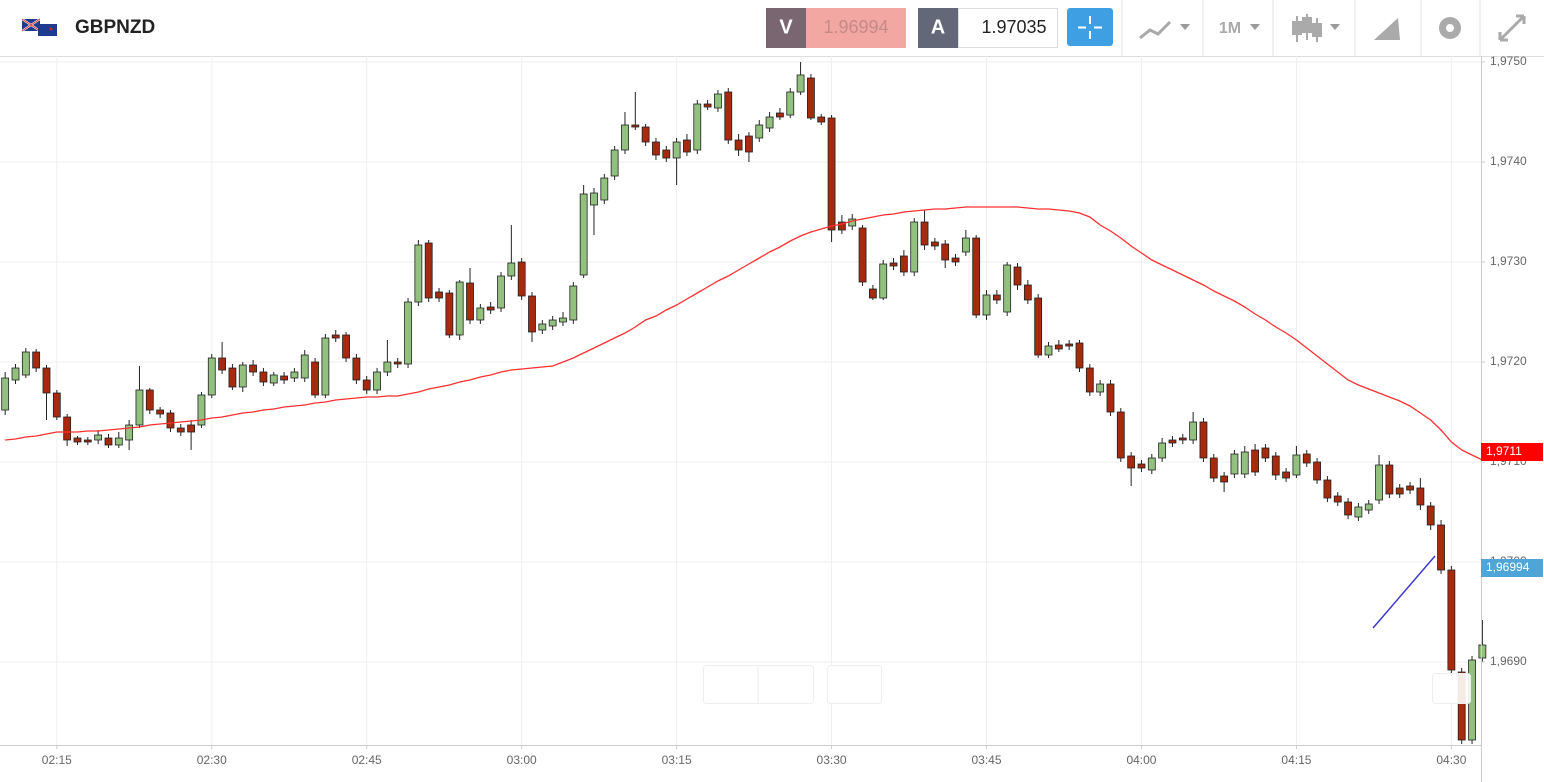 The width and height of the screenshot is (1544, 782). I want to click on x-tick-label: 04:00, so click(1141, 760).